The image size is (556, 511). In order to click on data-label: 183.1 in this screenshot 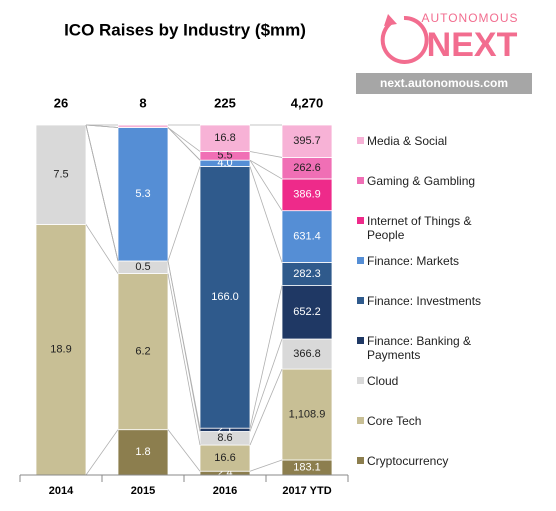, I will do `click(307, 467)`.